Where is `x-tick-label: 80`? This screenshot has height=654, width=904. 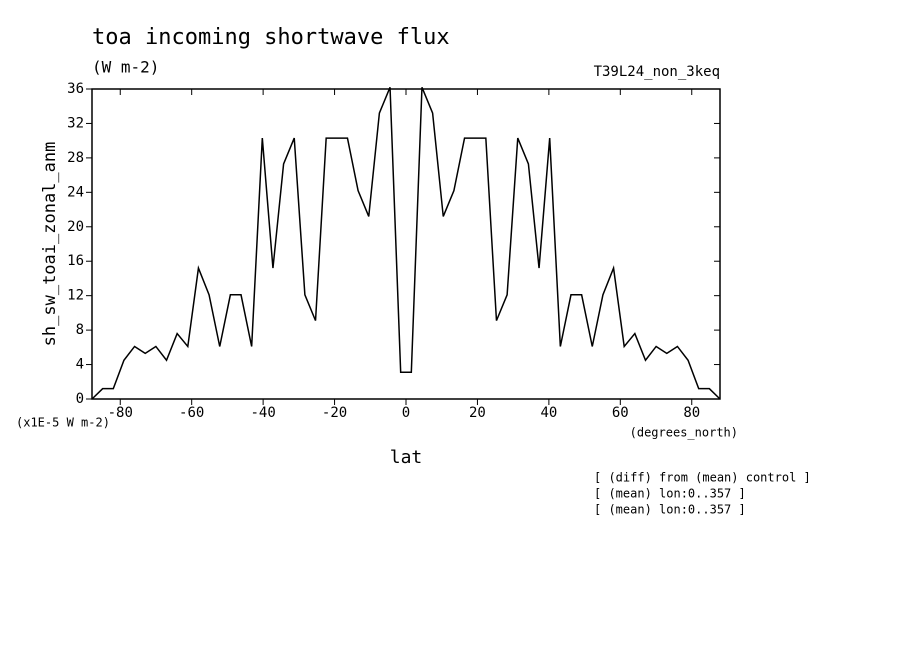
x-tick-label: 80 is located at coordinates (691, 413).